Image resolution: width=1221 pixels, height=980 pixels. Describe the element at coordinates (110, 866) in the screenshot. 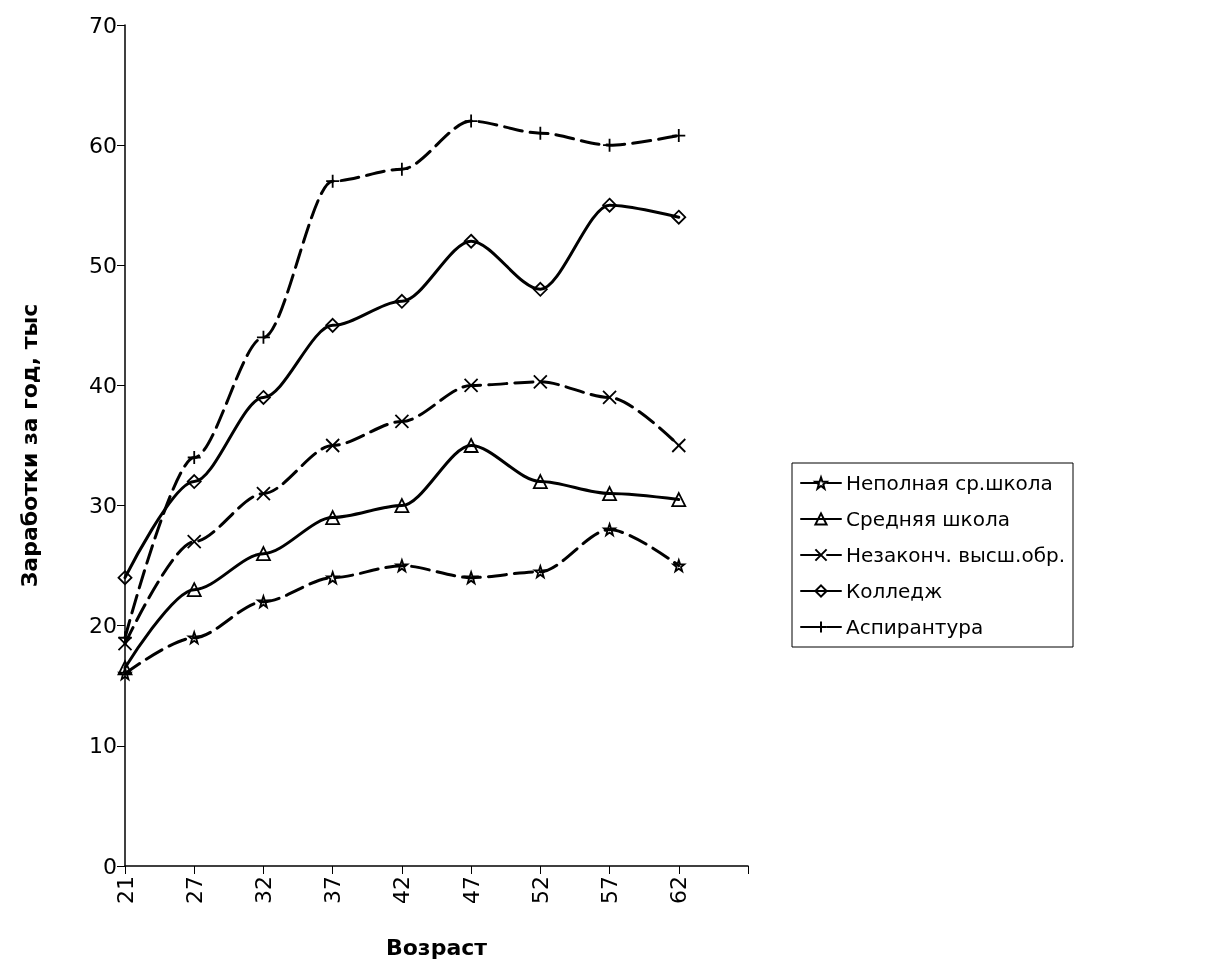

I see `y-tick-label: 0` at that location.